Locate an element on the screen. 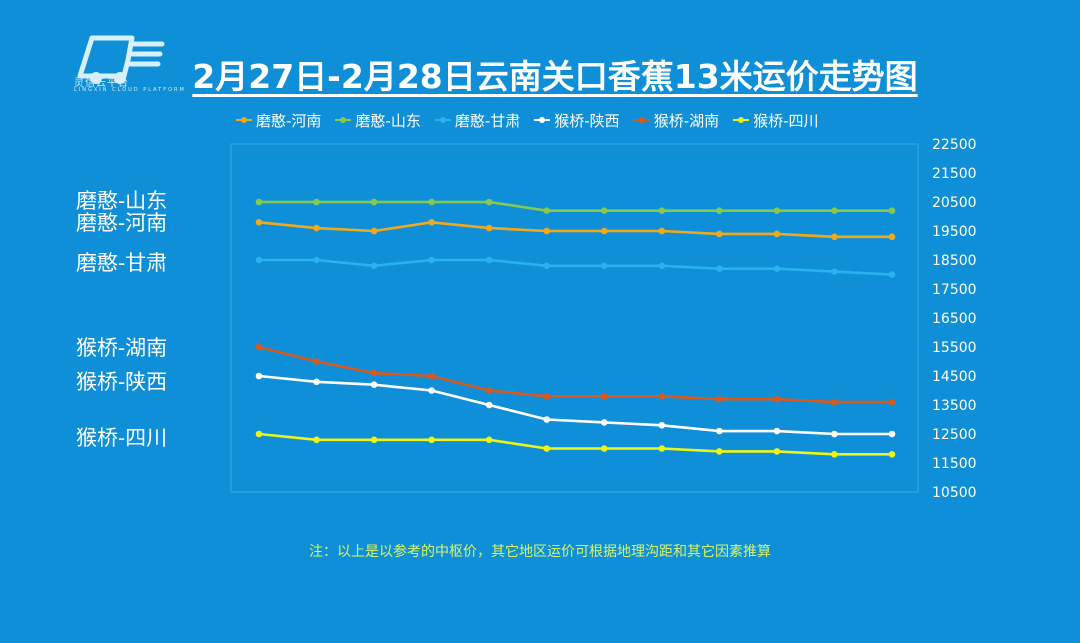 Image resolution: width=1080 pixels, height=643 pixels. legend-label: 猴桥-四川 is located at coordinates (786, 120).